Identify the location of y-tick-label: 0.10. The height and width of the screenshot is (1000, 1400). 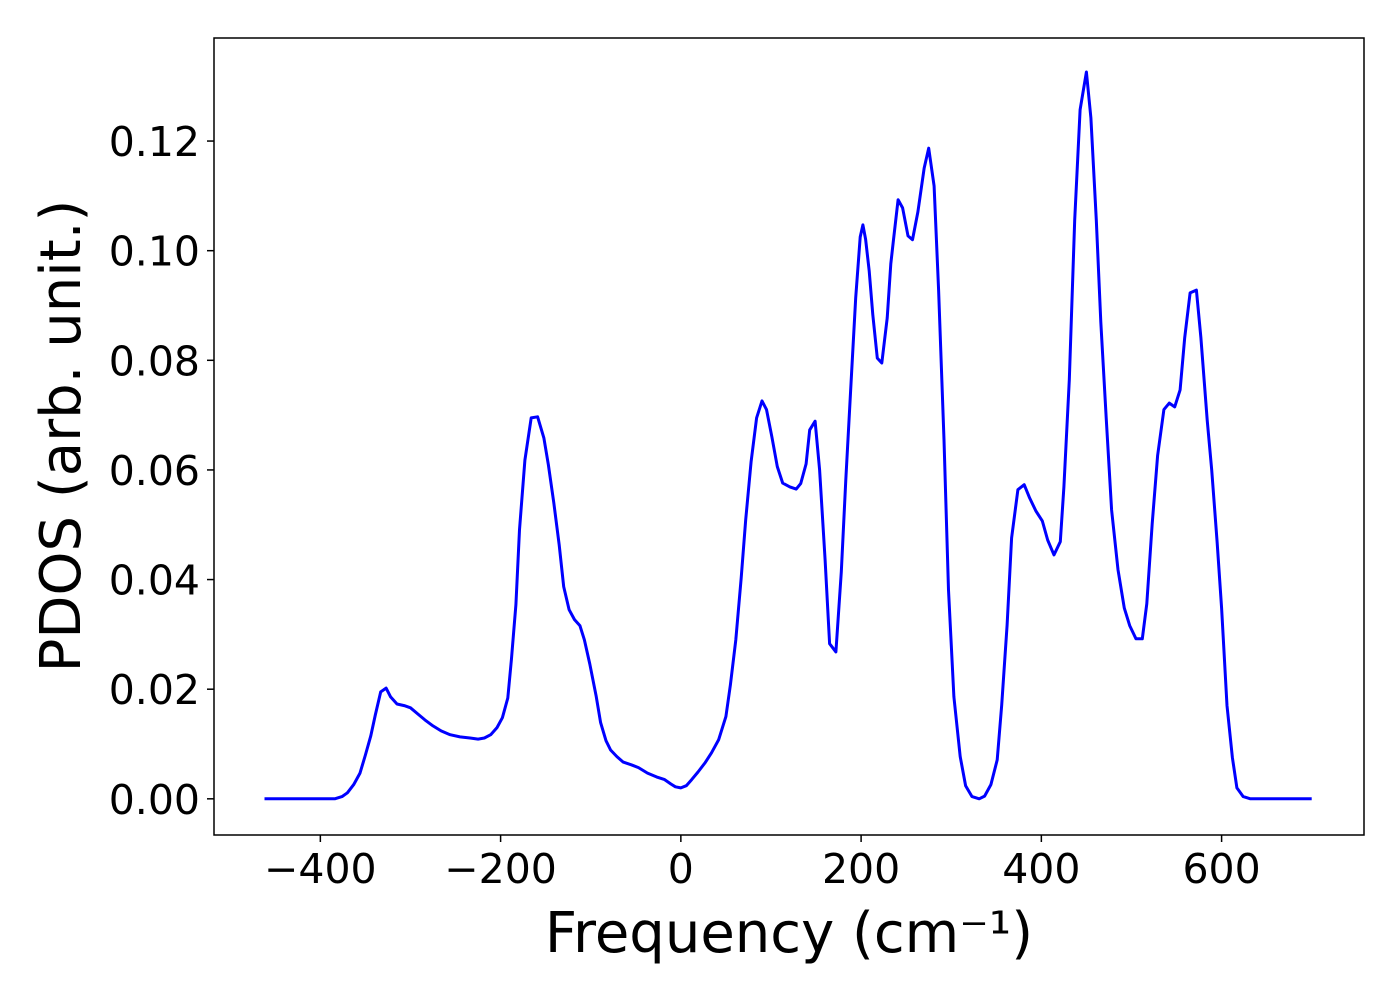
(154, 252).